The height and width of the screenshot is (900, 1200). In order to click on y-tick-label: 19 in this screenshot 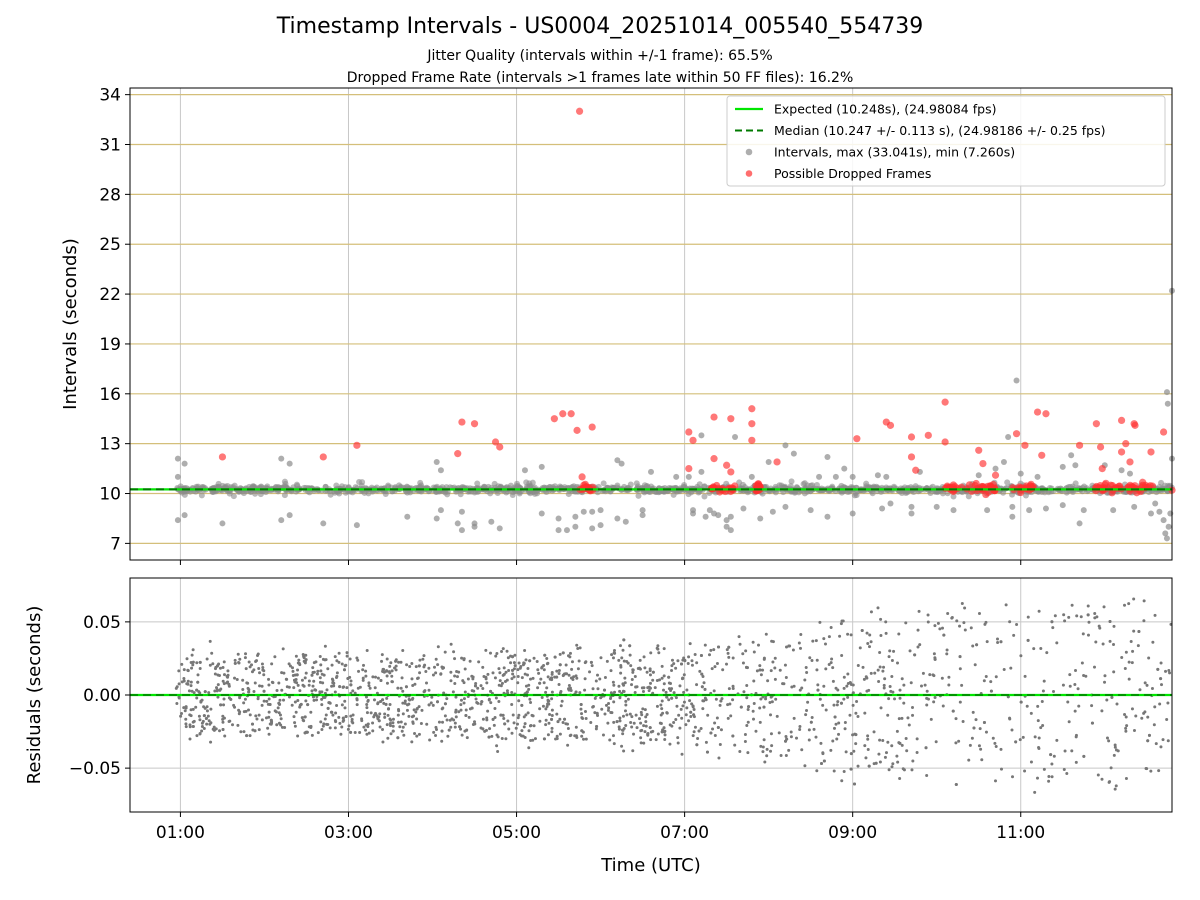, I will do `click(110, 345)`.